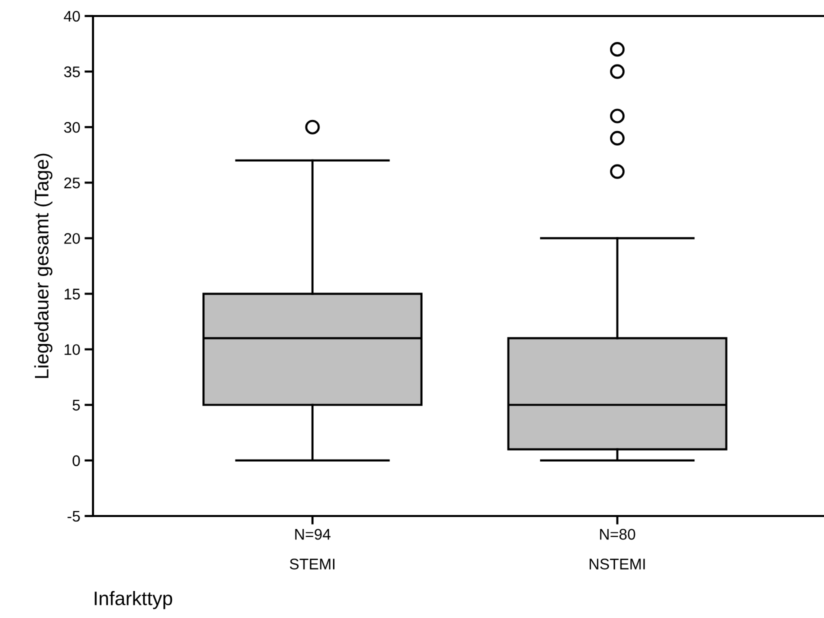 This screenshot has height=618, width=824. I want to click on y-axis-title: Liegedauer gesamt (Tage), so click(43, 266).